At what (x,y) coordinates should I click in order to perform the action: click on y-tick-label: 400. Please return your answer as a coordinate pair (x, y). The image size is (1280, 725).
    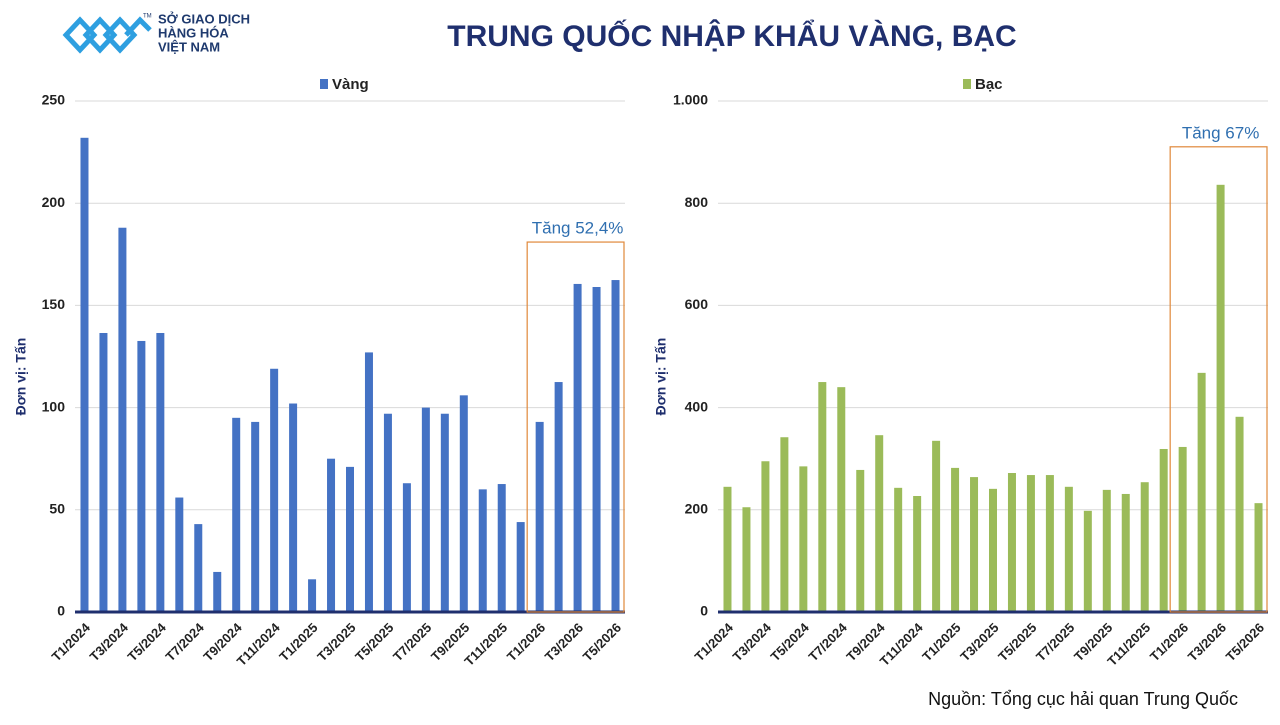
    Looking at the image, I should click on (697, 406).